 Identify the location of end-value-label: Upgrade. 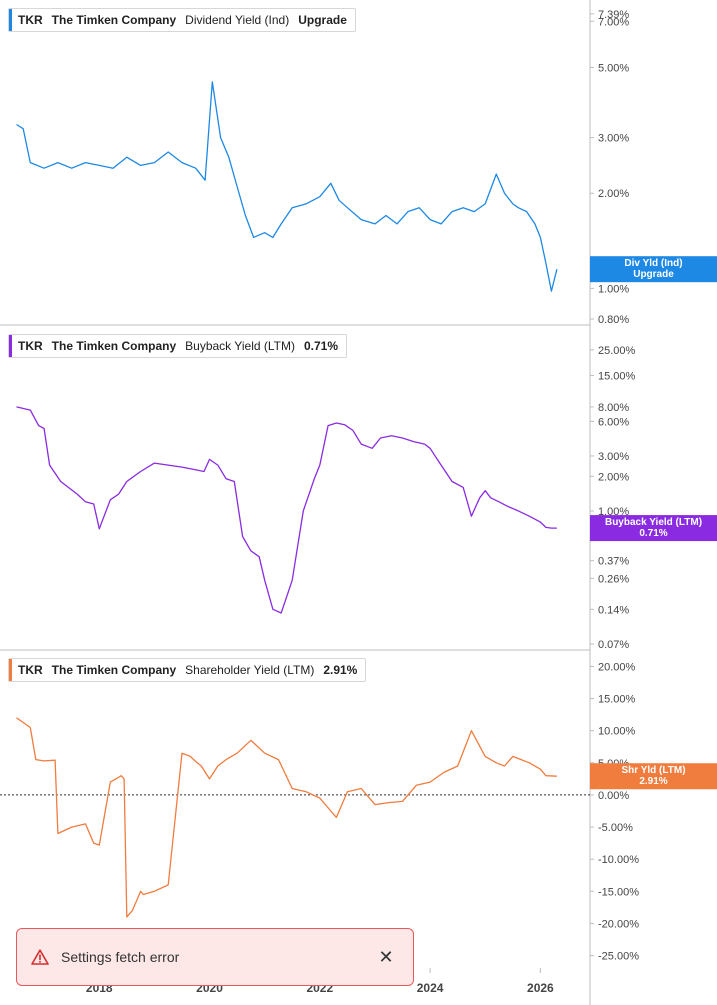
(653, 274).